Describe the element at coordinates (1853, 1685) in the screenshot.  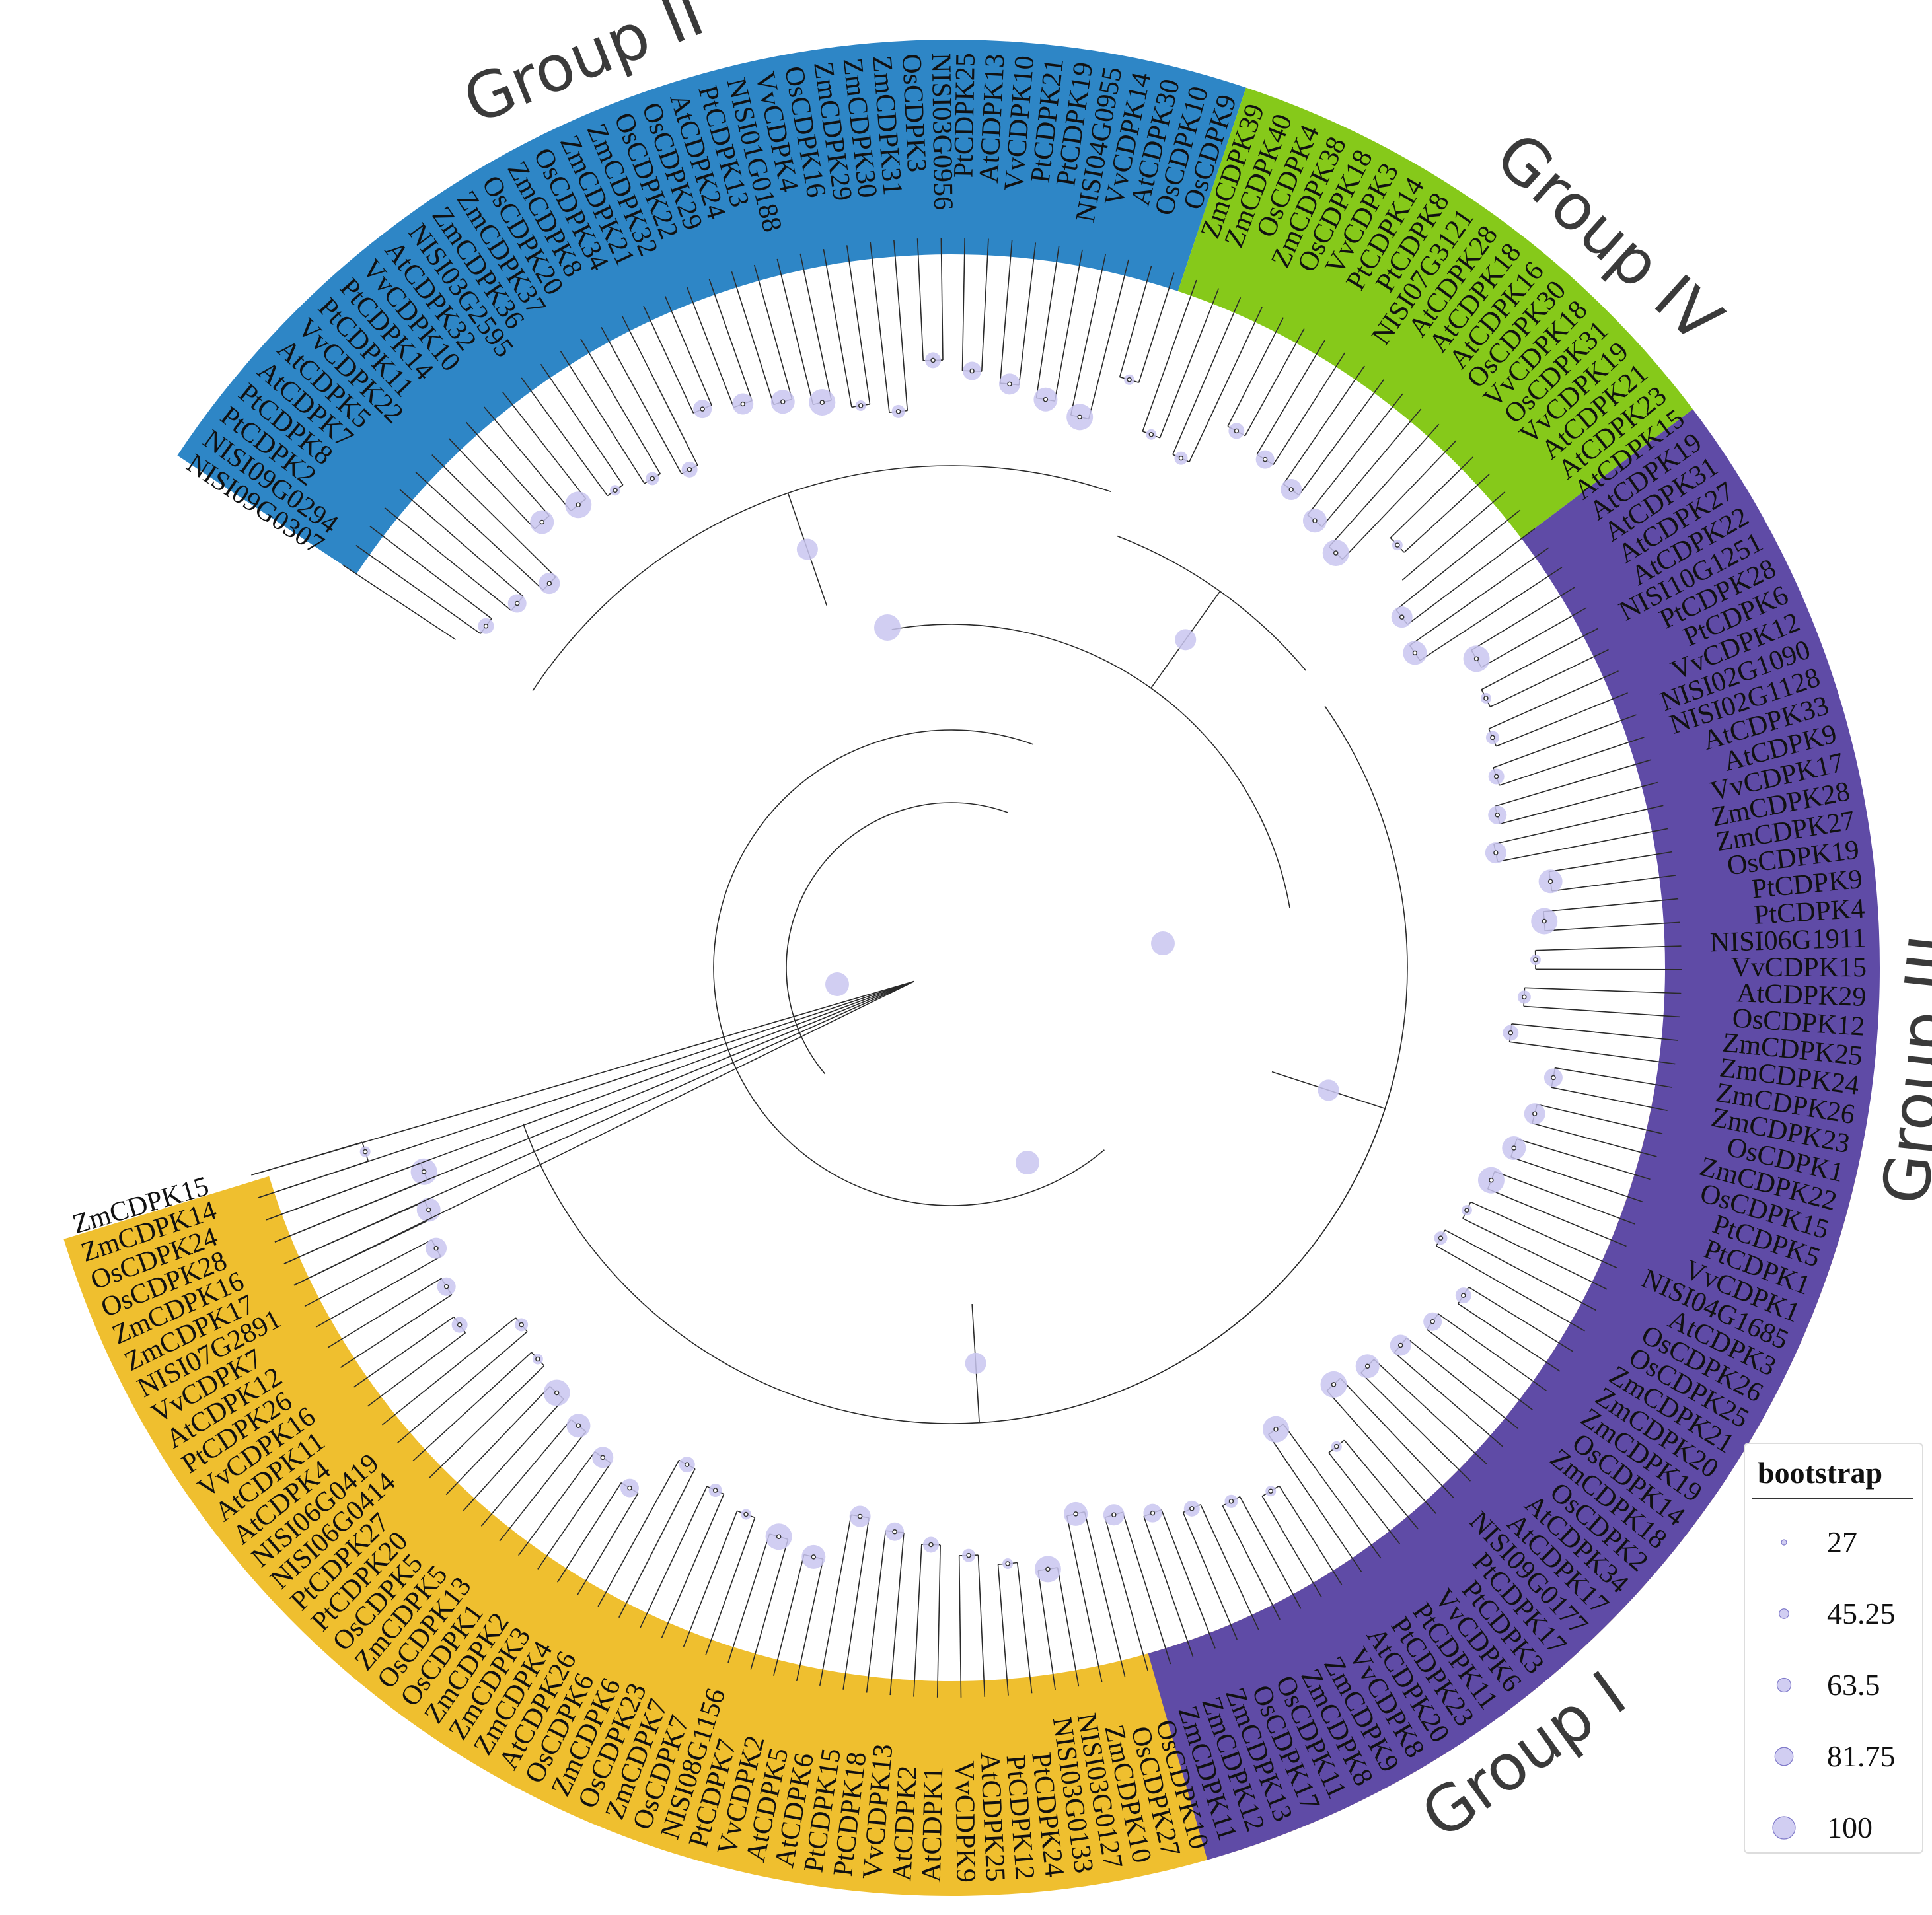
I see `legend-value: 63.5` at that location.